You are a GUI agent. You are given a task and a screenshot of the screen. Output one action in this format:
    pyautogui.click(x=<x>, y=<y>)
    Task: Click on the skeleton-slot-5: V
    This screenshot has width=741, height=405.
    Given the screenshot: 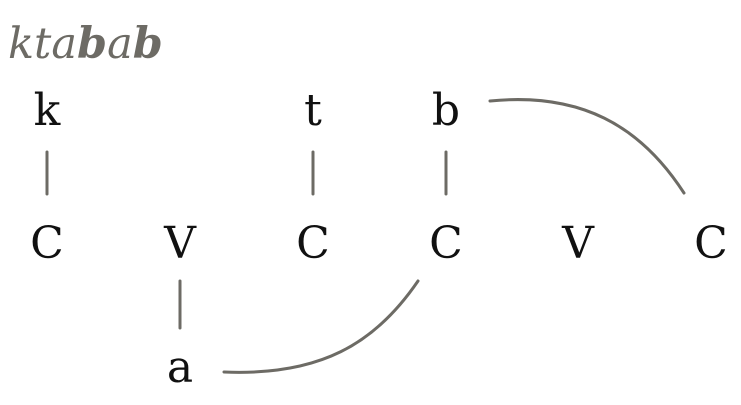 What is the action you would take?
    pyautogui.click(x=578, y=243)
    